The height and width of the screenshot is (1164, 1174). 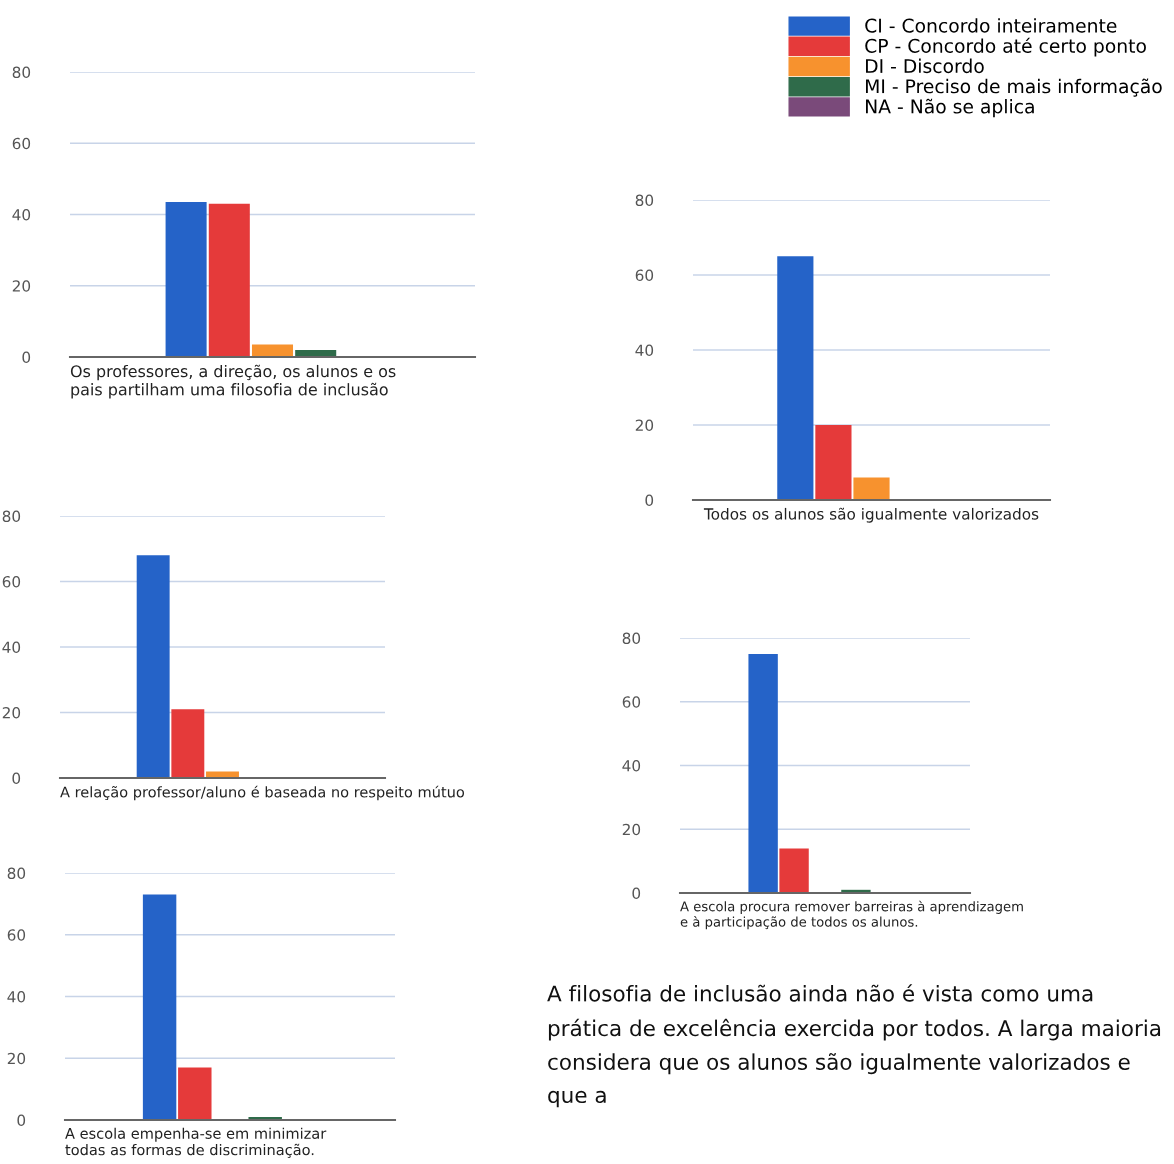 What do you see at coordinates (871, 515) in the screenshot?
I see `x-axis-title: Todos os alunos são igualmente valorizados` at bounding box center [871, 515].